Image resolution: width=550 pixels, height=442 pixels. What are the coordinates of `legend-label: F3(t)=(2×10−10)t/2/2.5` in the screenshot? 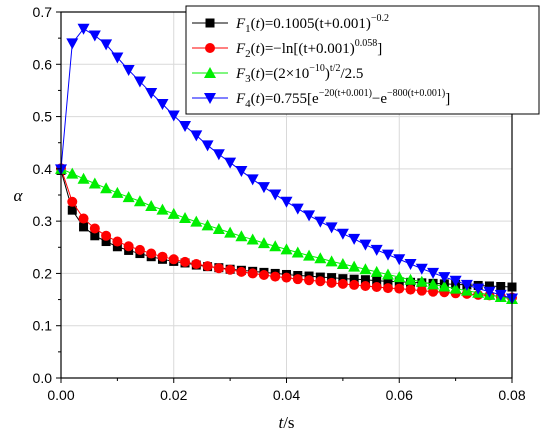 It's located at (299, 74).